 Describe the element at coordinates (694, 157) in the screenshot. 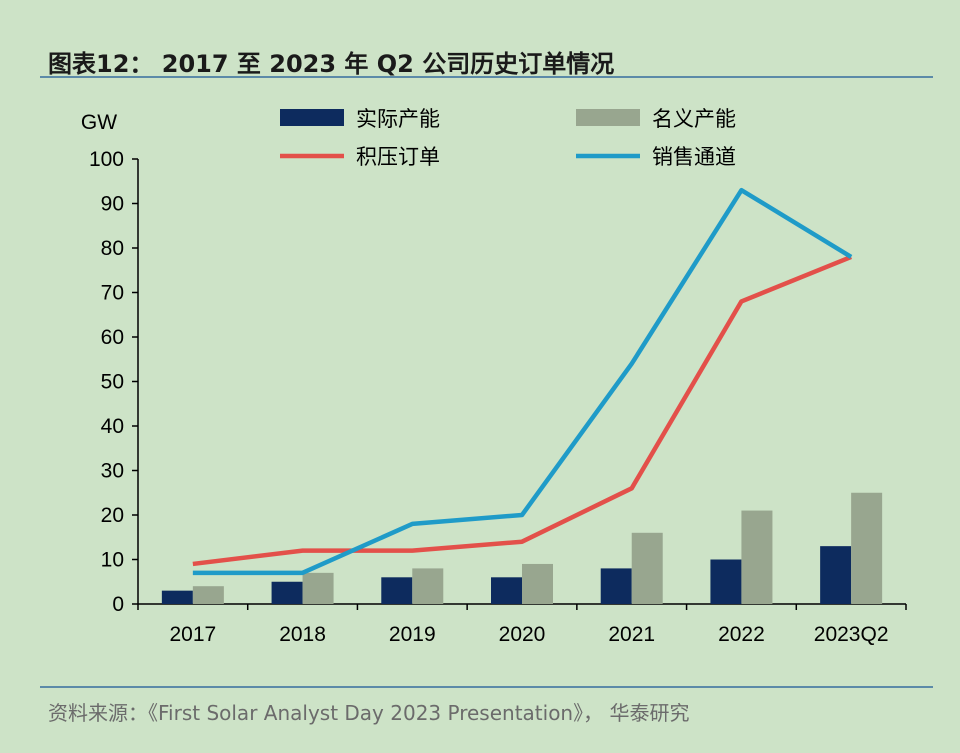

I see `legend-label: 销售通道` at that location.